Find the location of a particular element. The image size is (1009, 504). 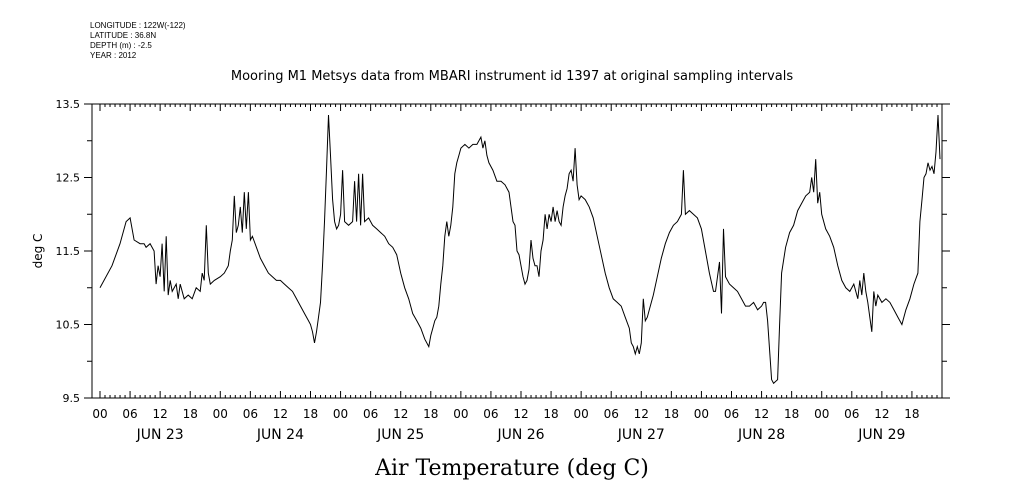

y-axis-label: deg C is located at coordinates (38, 251).